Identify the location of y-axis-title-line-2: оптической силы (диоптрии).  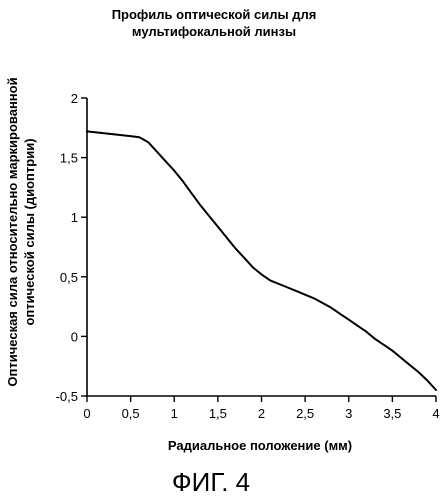
(29, 231).